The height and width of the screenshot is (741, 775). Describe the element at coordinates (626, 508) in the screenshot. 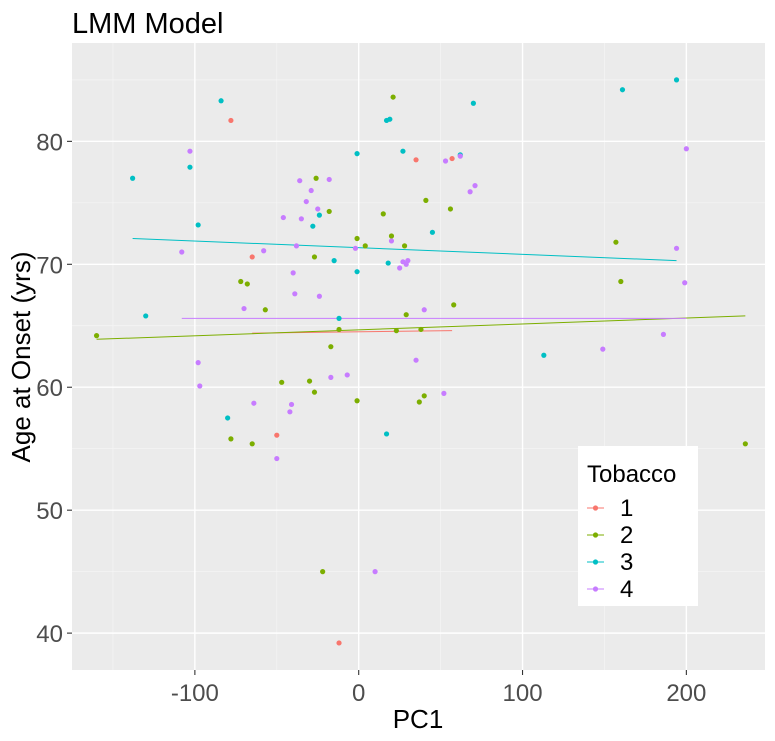

I see `legend-label-1: 1` at that location.